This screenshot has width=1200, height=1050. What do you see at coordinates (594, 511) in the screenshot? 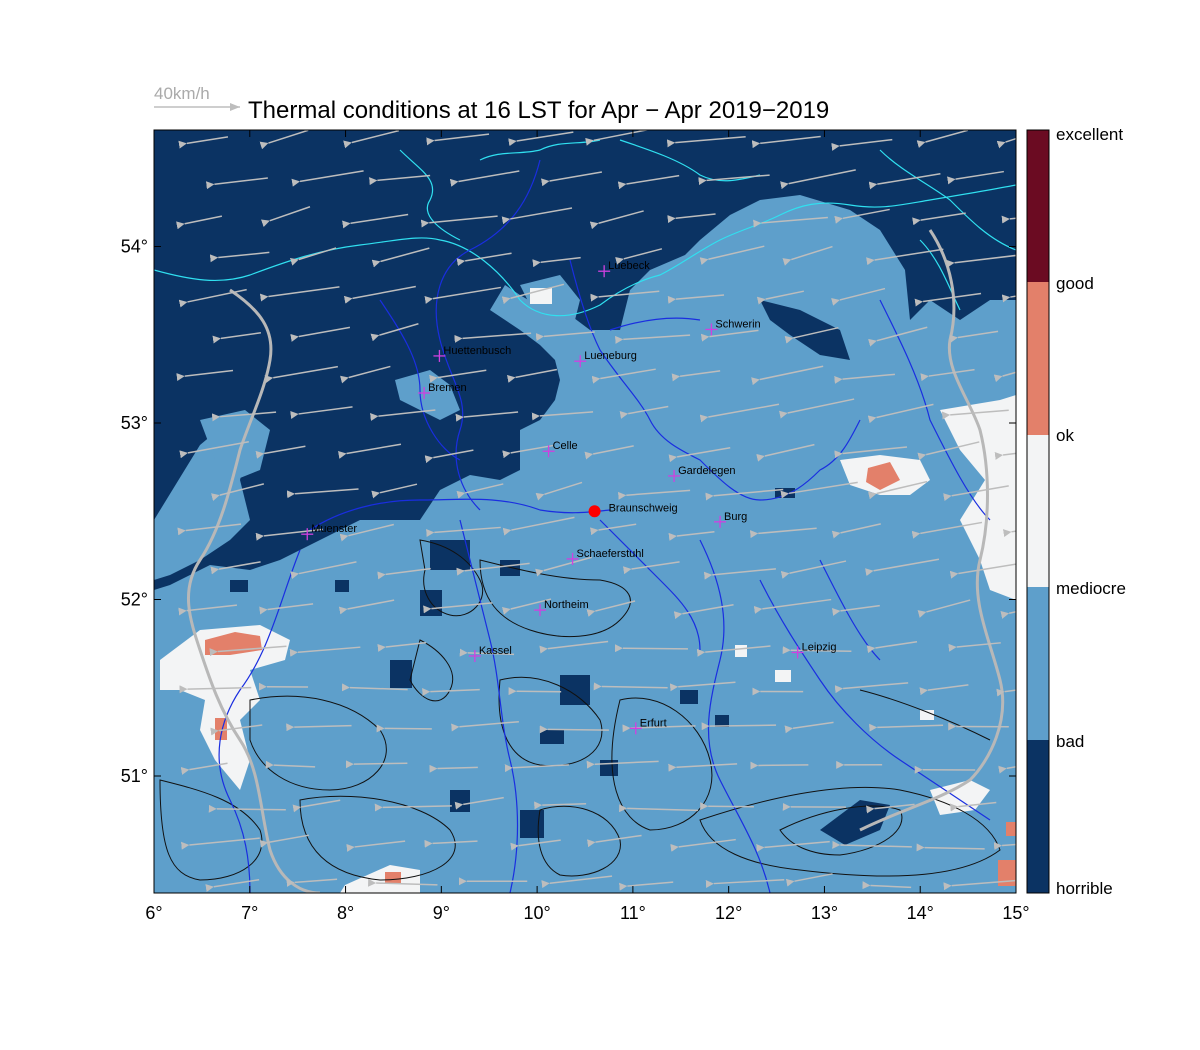
I see `site-marker` at bounding box center [594, 511].